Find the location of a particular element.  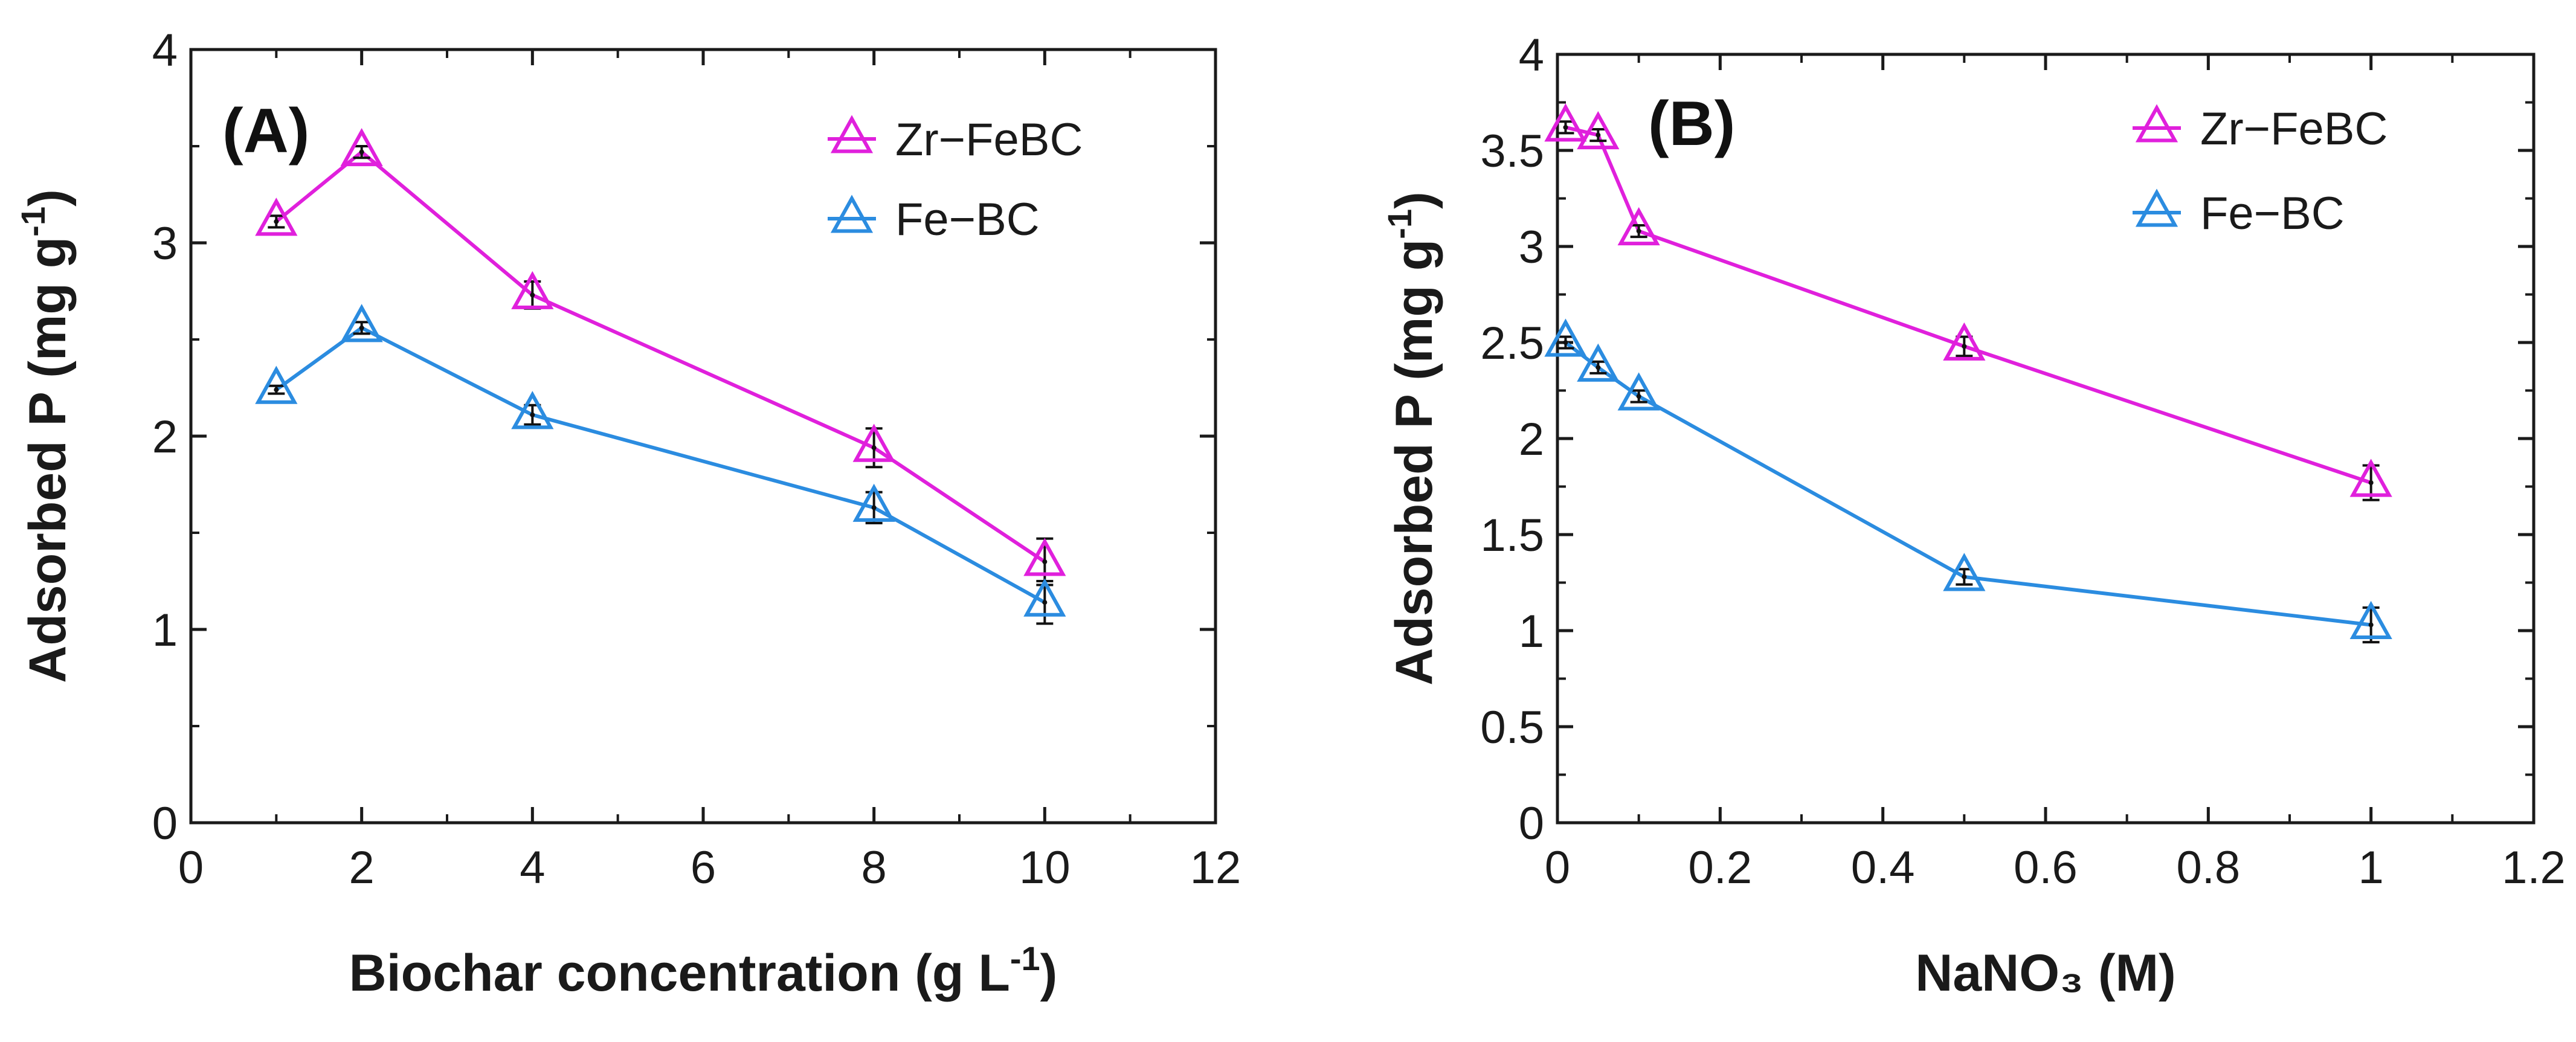

y-axis-title-end: ) is located at coordinates (1414, 200).